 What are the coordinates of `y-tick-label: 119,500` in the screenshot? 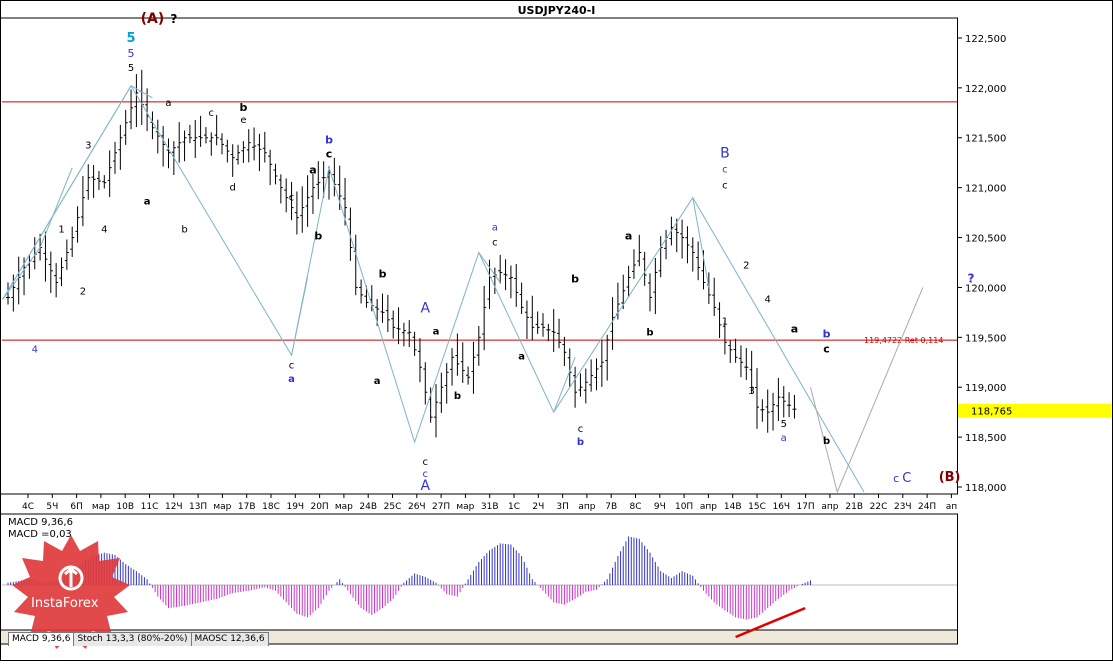 It's located at (985, 338).